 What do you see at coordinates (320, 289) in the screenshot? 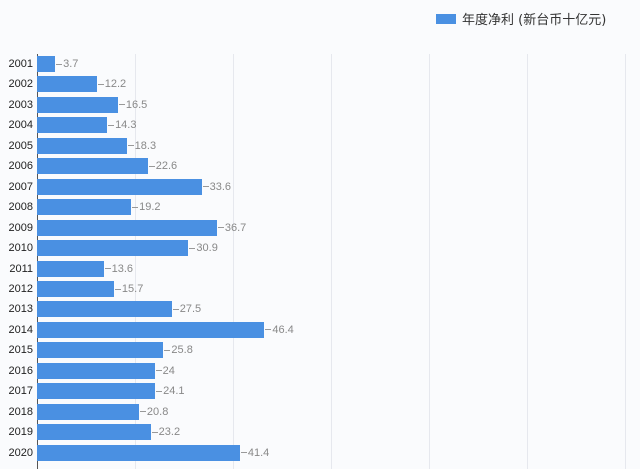
I see `bar-row: 2012 15.7` at bounding box center [320, 289].